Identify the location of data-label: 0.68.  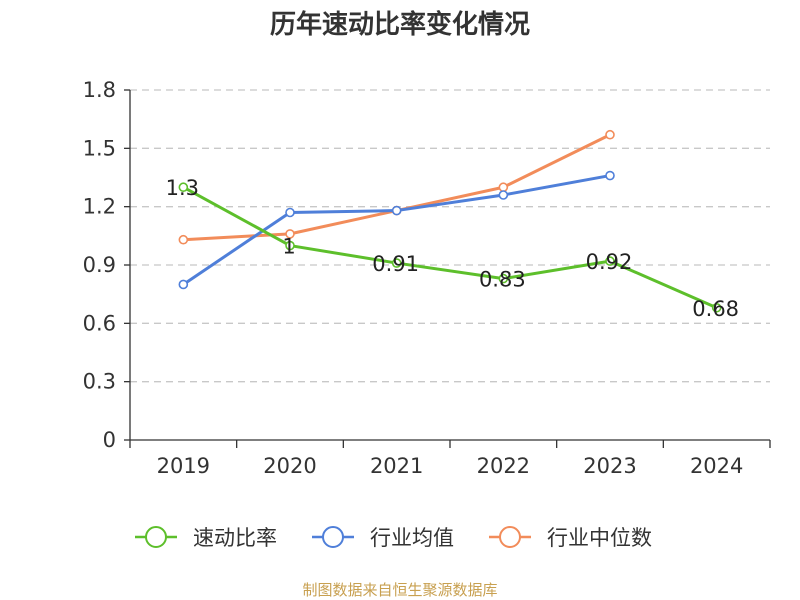
(715, 309).